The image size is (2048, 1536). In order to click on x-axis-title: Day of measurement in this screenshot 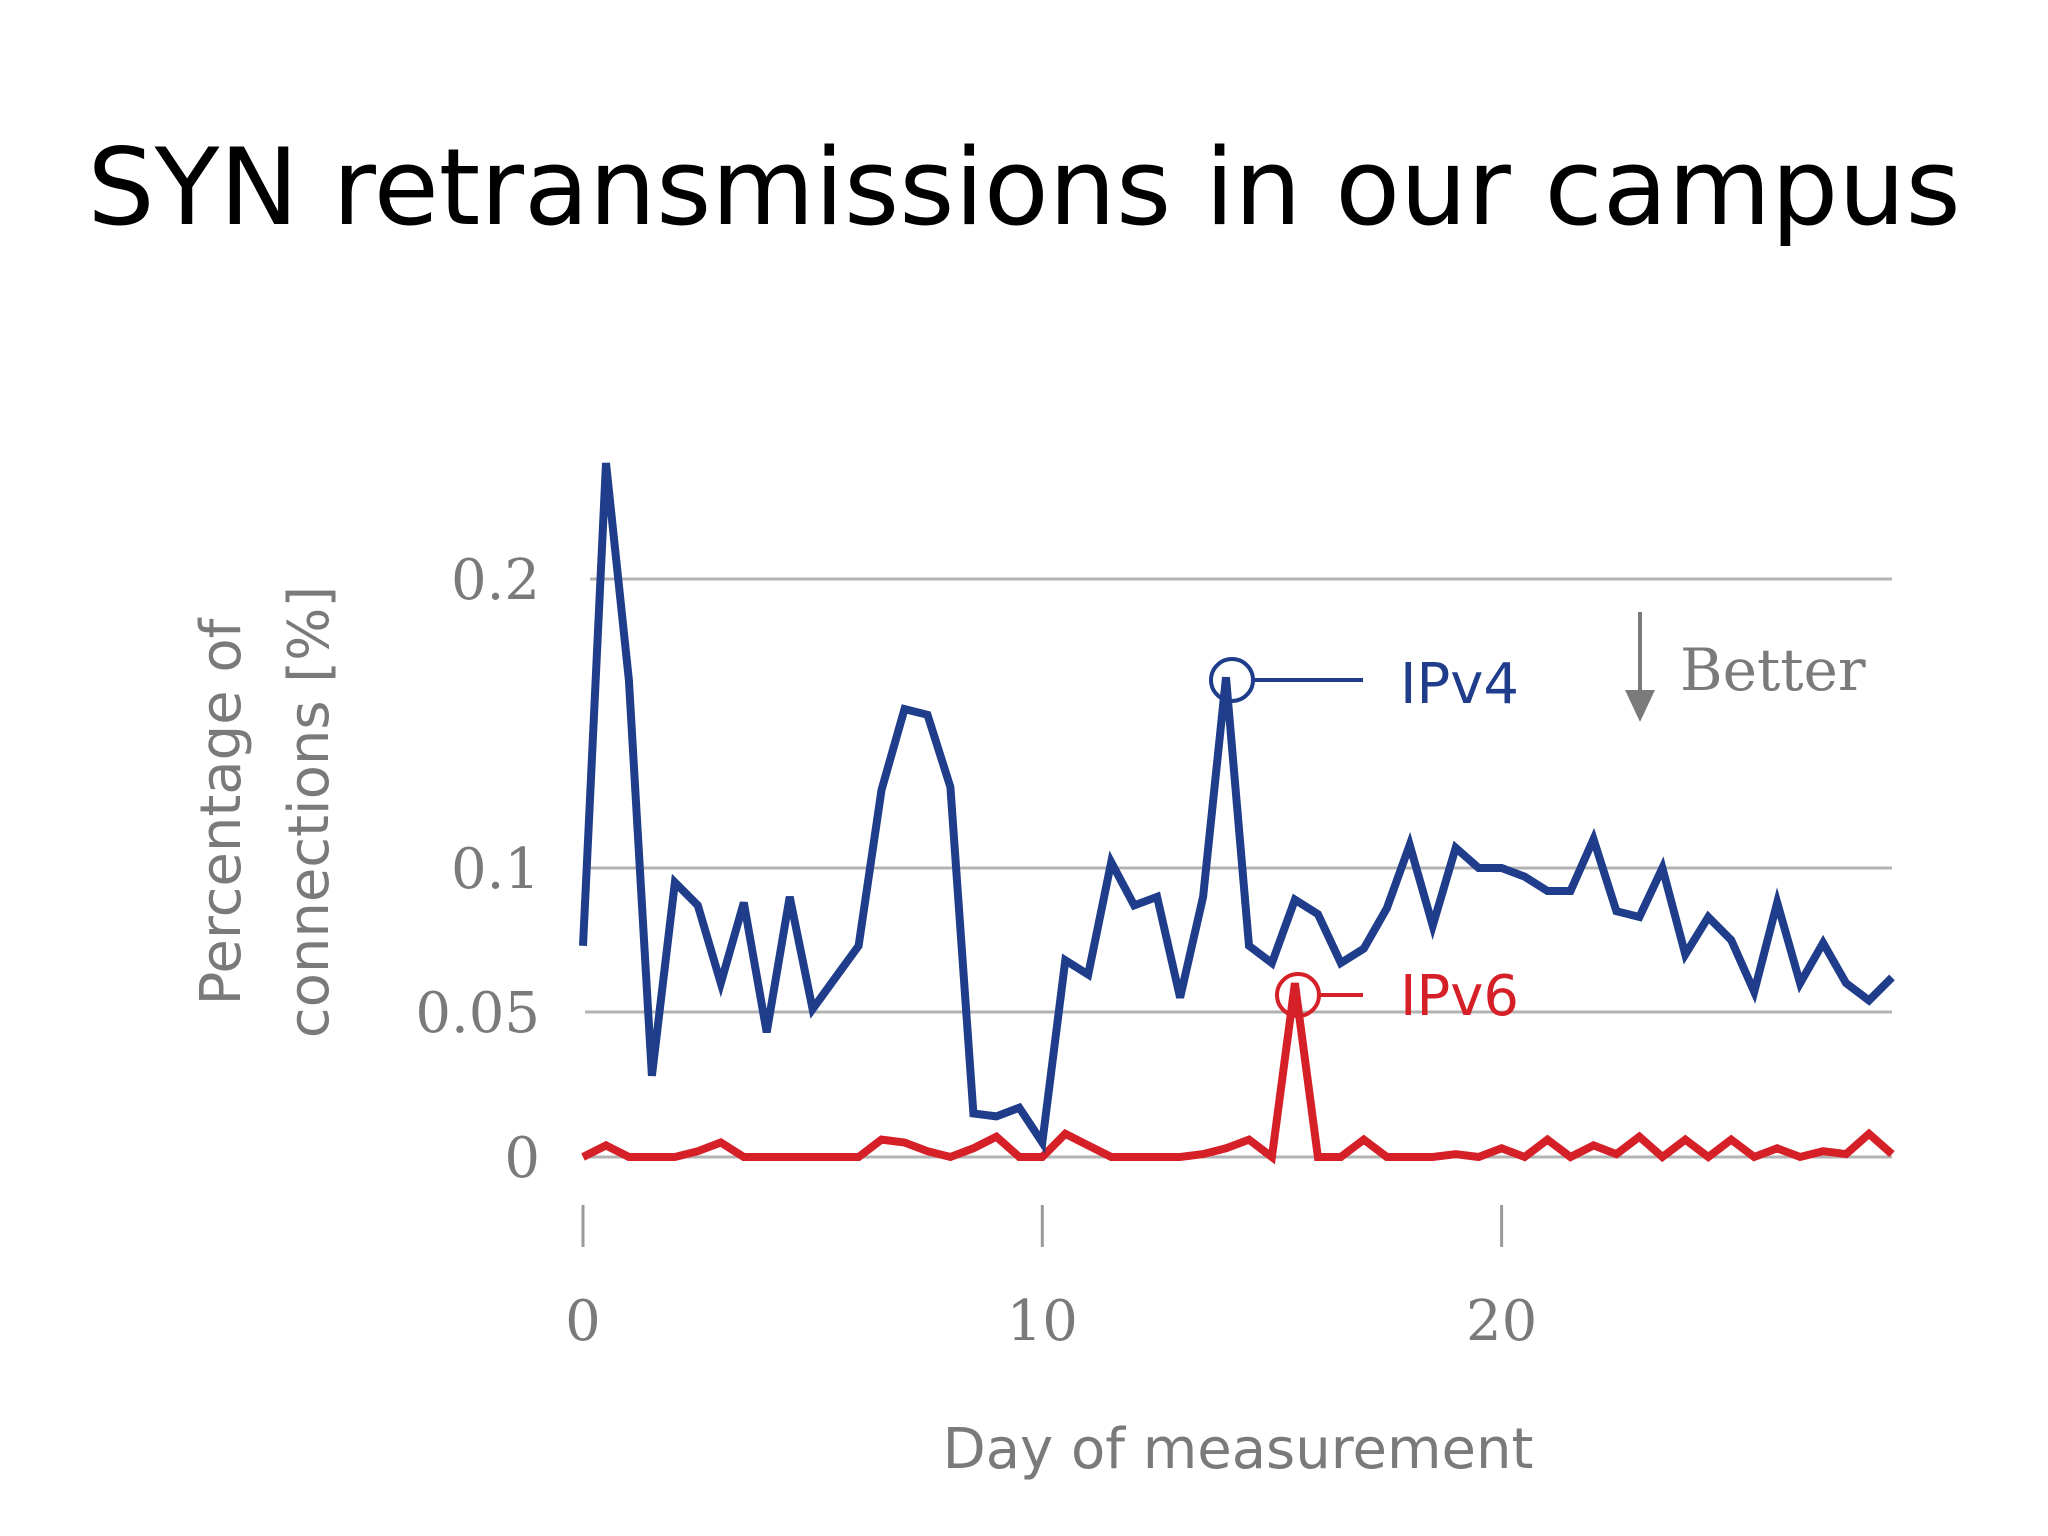, I will do `click(1238, 1449)`.